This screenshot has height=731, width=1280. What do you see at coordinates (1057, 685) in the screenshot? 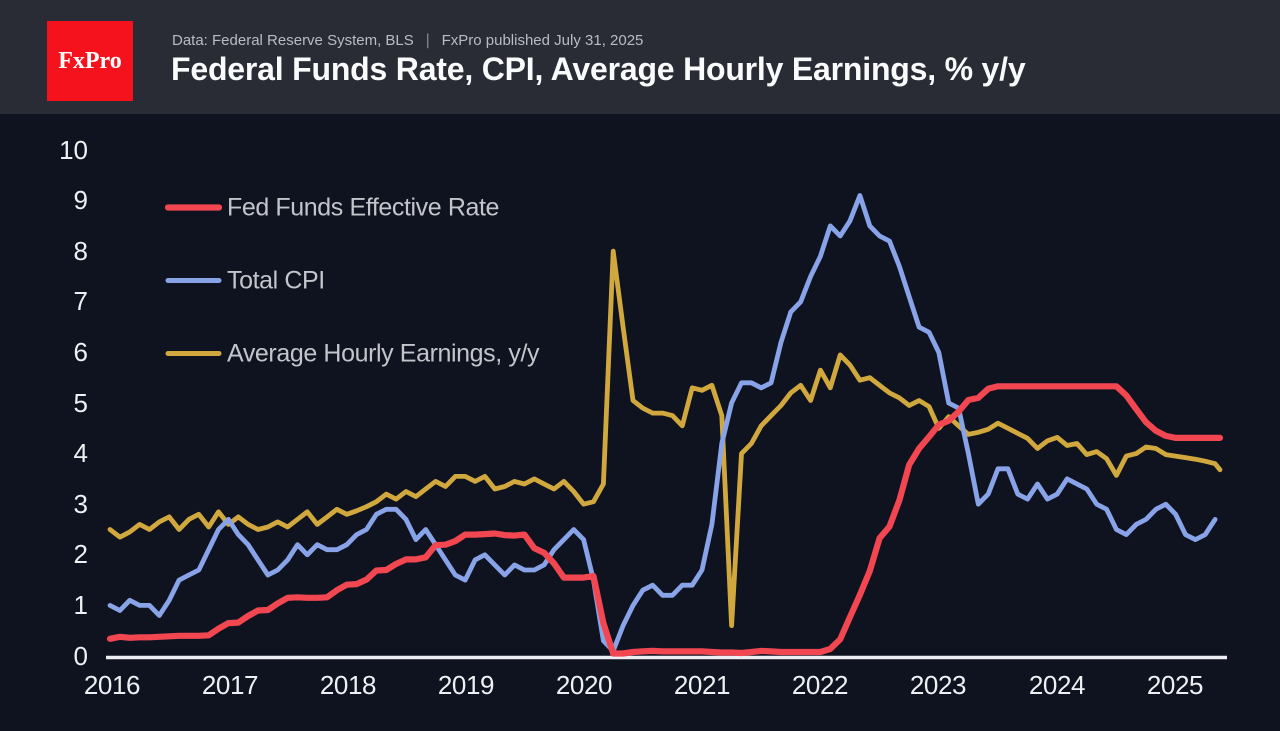
I see `svg-text: 2024` at bounding box center [1057, 685].